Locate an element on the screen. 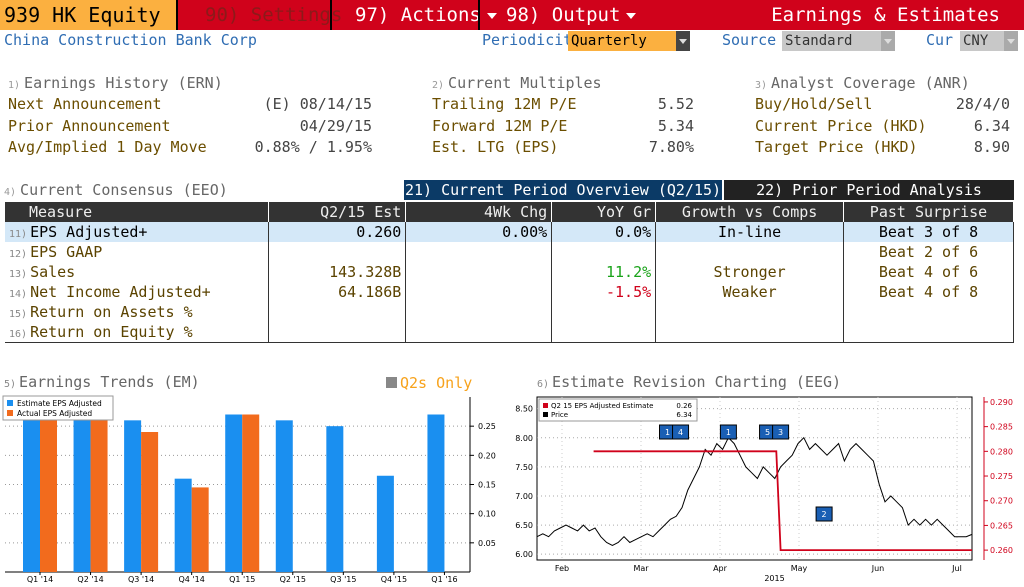  source-select: Standard is located at coordinates (838, 41).